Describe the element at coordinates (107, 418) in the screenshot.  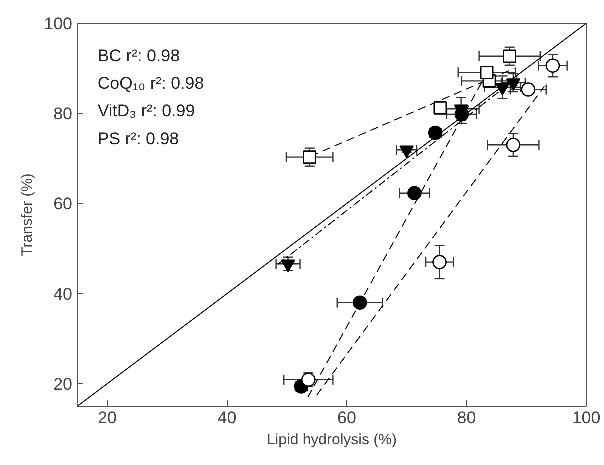
I see `x-tick-label: 20` at that location.